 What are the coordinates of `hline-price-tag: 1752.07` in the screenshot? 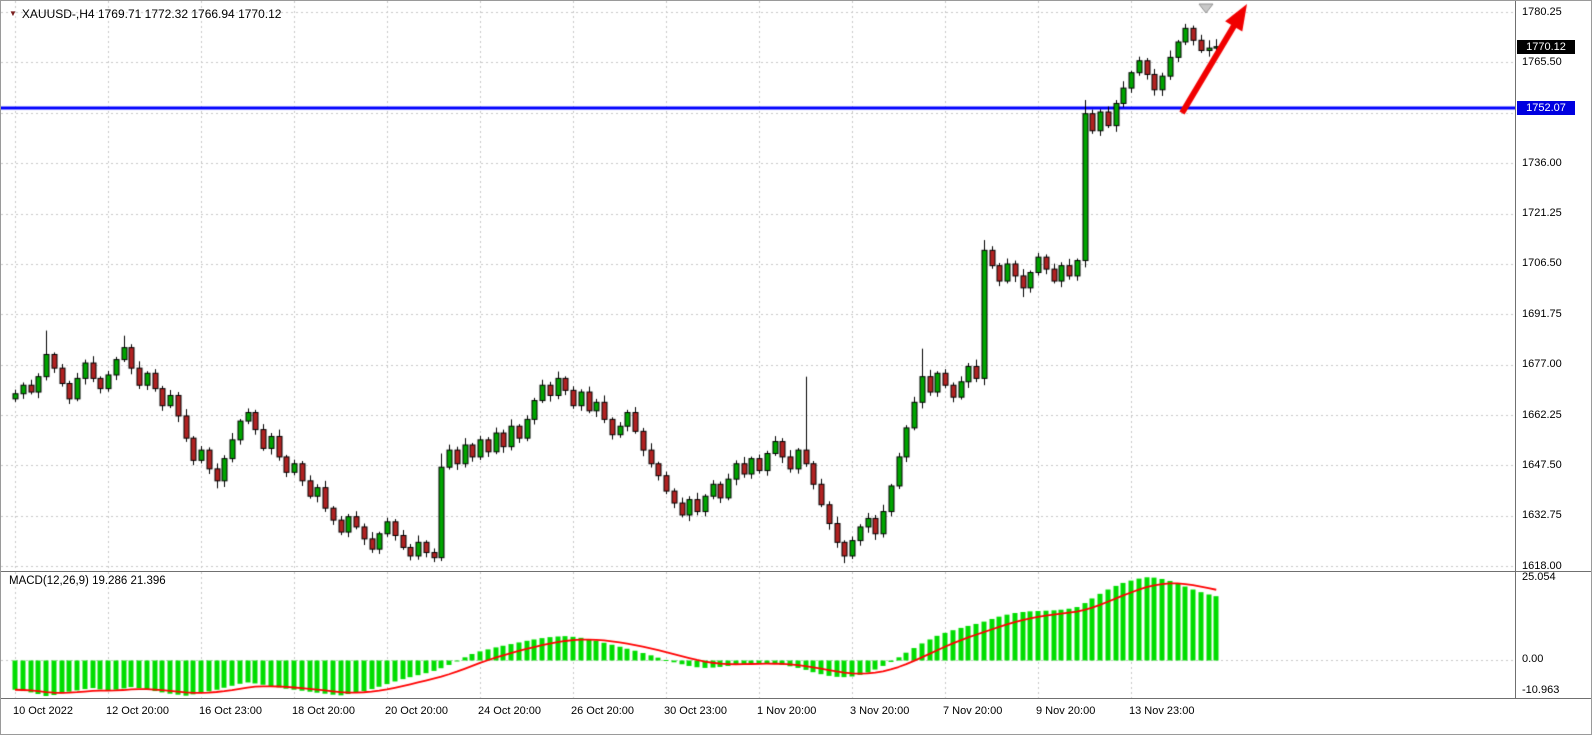 It's located at (1546, 108).